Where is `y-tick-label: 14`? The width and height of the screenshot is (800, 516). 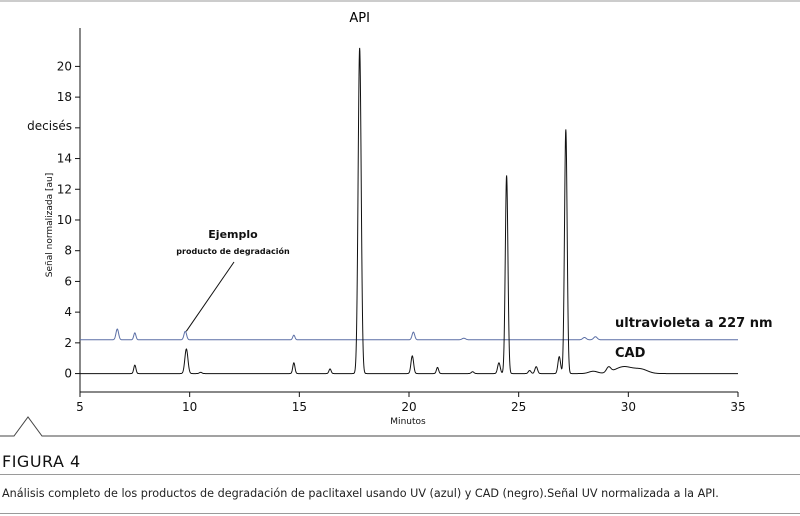
y-tick-label: 14 is located at coordinates (64, 159).